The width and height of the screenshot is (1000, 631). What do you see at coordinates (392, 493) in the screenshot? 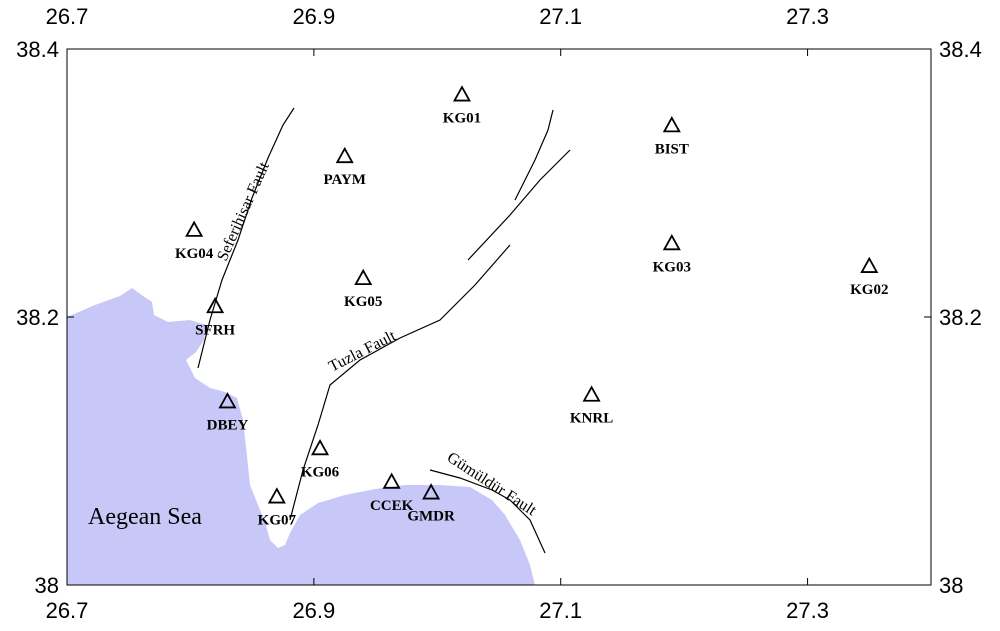
I see `station: CCEK` at bounding box center [392, 493].